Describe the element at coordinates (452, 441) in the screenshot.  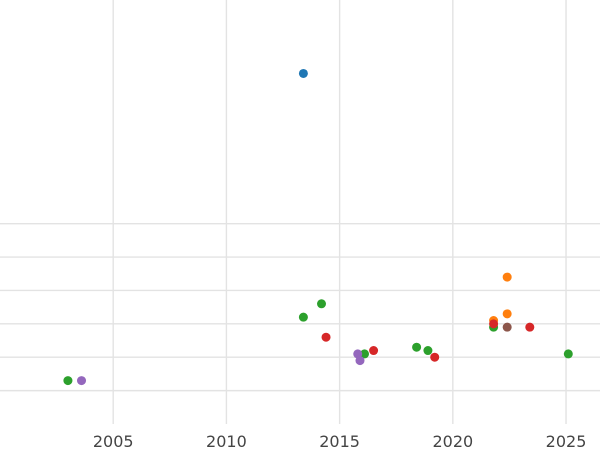
I see `x-tick-label-2020: 2020` at that location.